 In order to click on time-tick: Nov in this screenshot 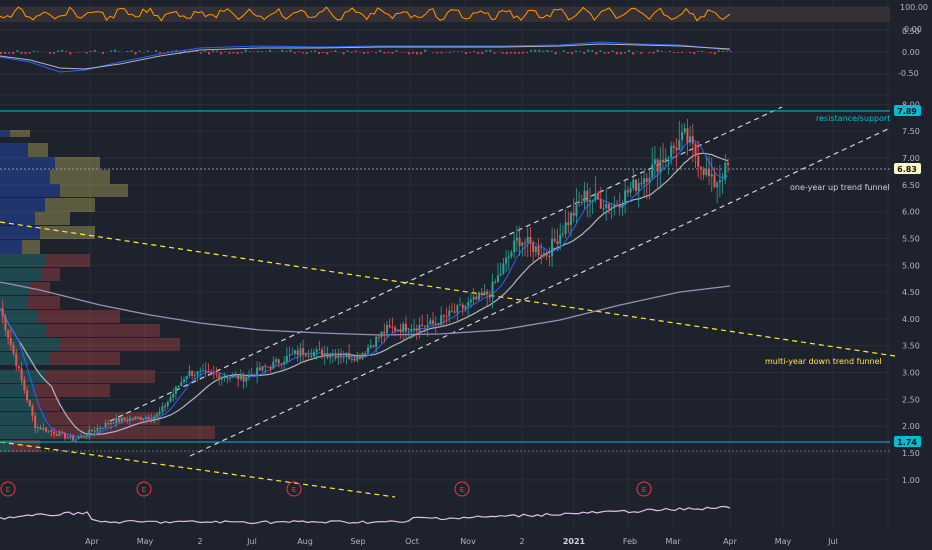, I will do `click(468, 541)`.